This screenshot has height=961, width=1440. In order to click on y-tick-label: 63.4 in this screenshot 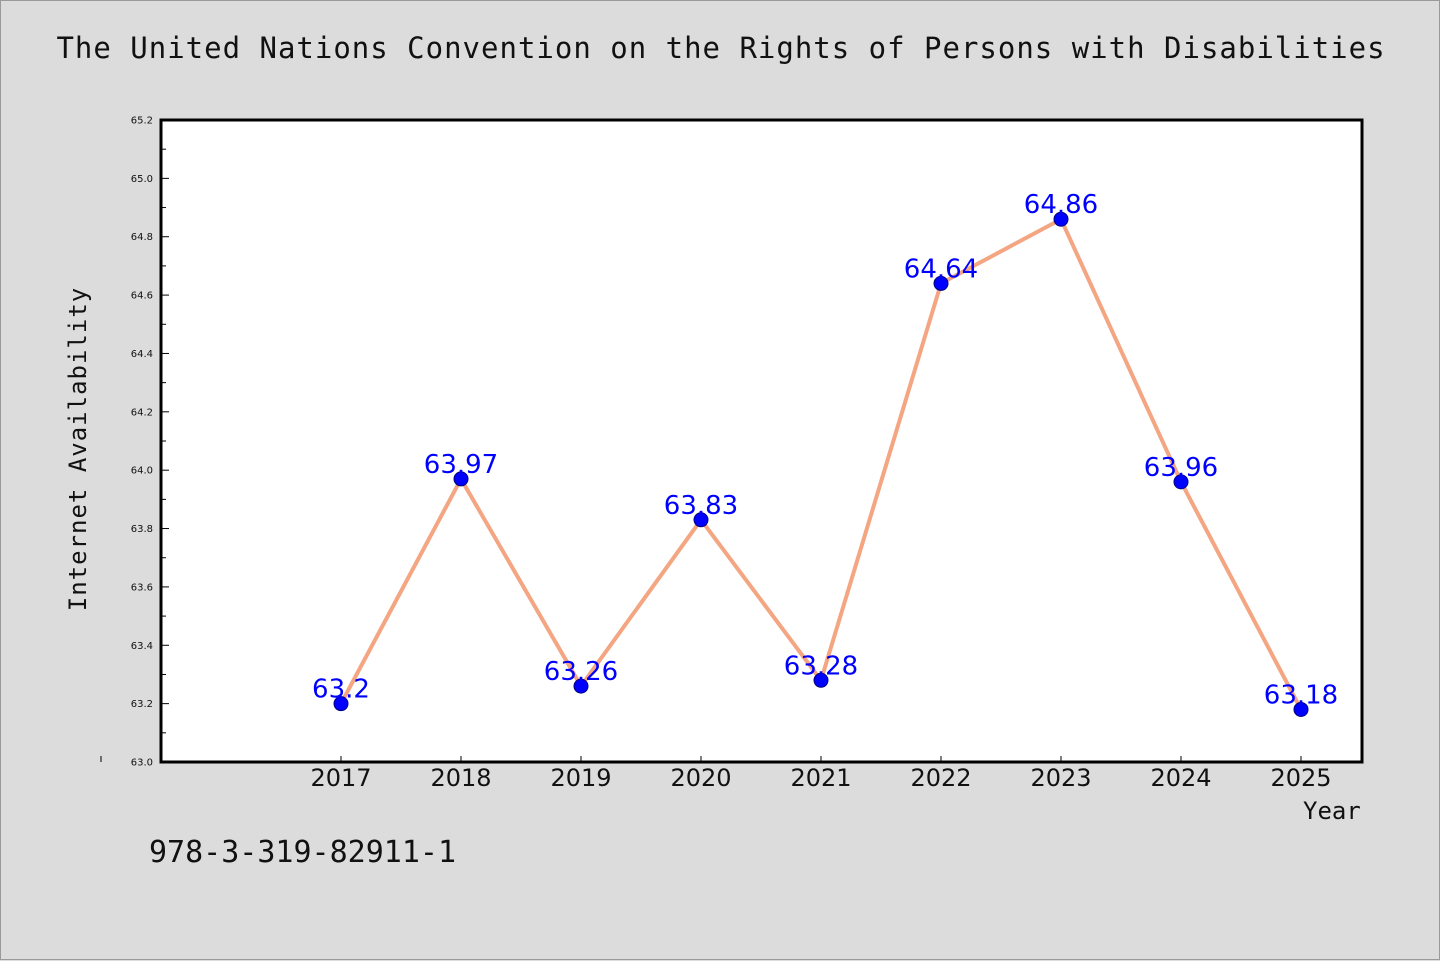, I will do `click(142, 646)`.